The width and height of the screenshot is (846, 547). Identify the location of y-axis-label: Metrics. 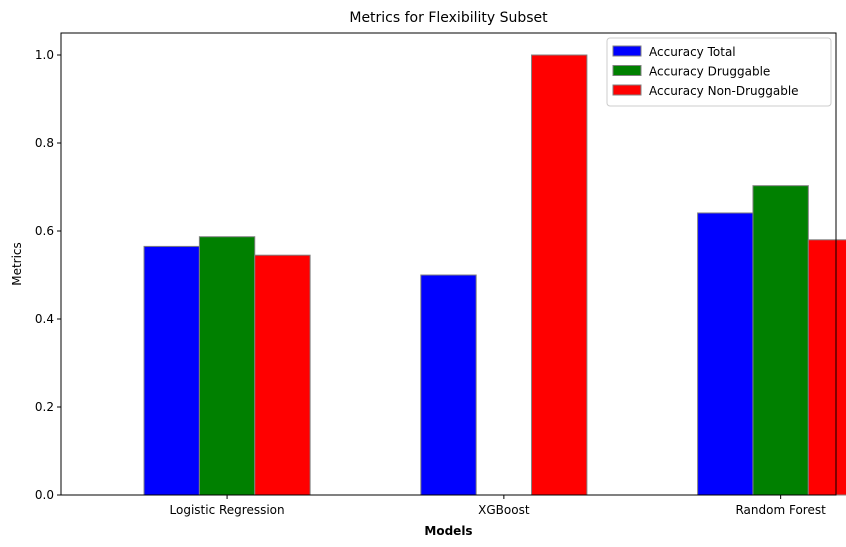
(17, 264).